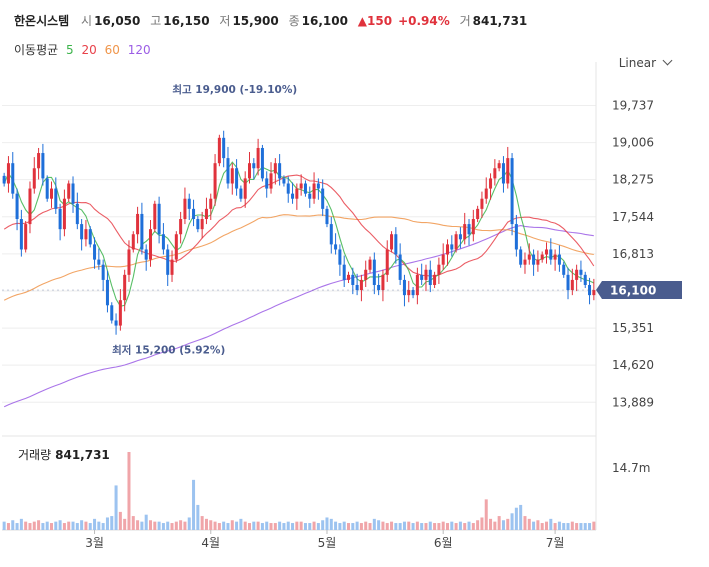 This screenshot has height=567, width=709. Describe the element at coordinates (112, 50) in the screenshot. I see `ma60-legend: 60` at that location.